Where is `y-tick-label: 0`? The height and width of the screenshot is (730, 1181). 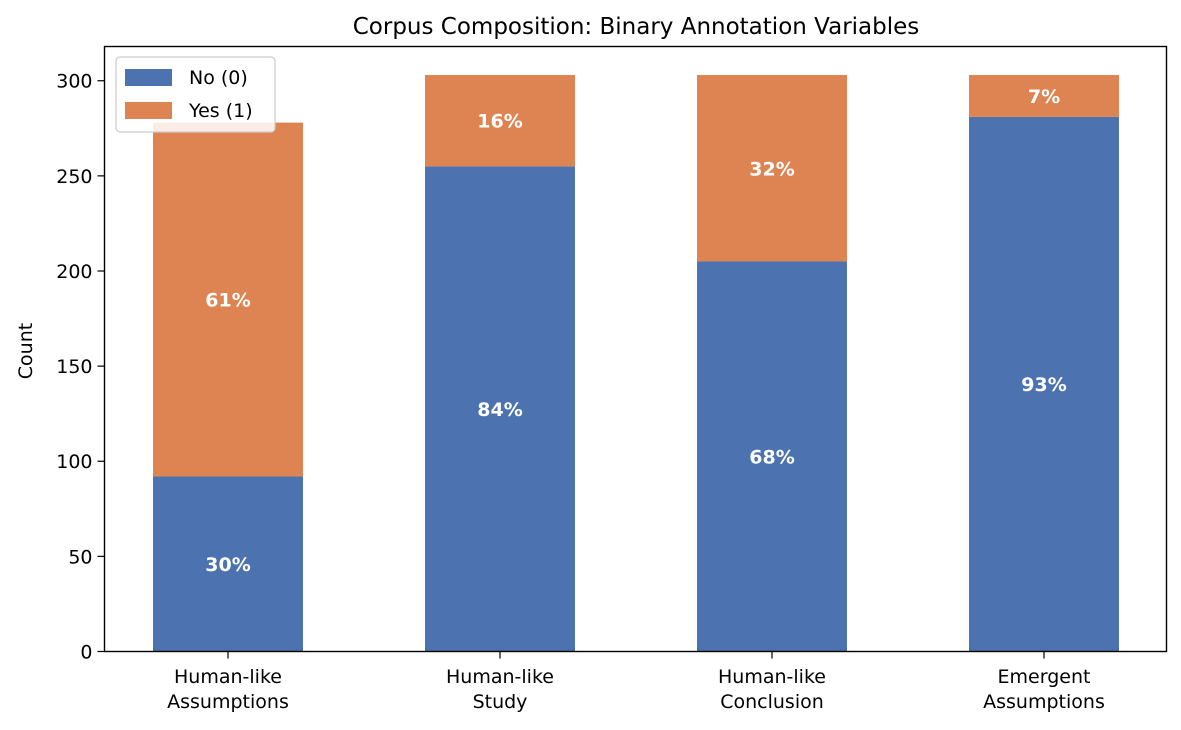
y-tick-label: 0 is located at coordinates (86, 653).